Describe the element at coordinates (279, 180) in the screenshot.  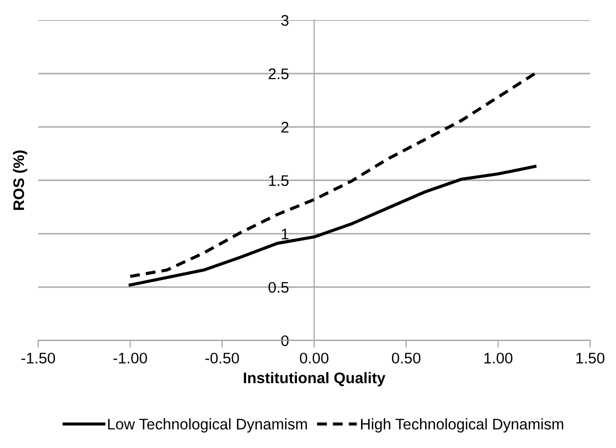
I see `y-tick-label: 1.5` at that location.